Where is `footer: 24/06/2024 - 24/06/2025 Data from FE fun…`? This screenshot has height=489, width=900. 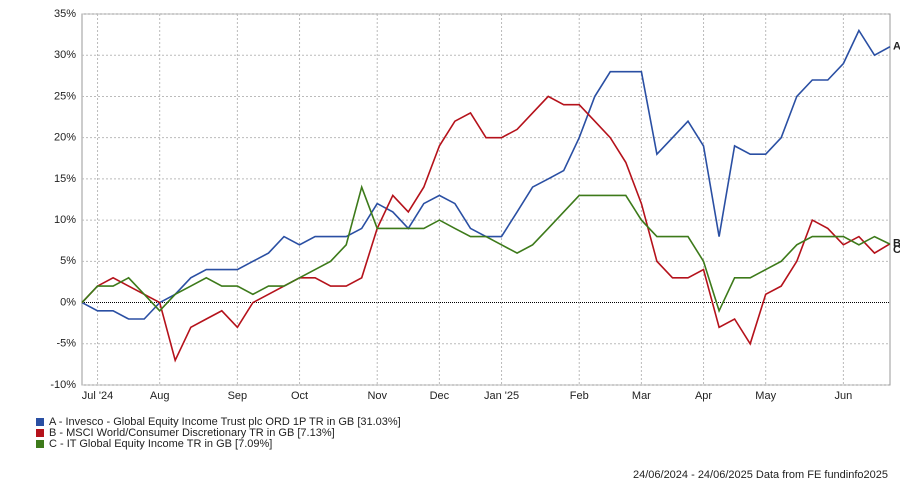
footer: 24/06/2024 - 24/06/2025 Data from FE fun… is located at coordinates (760, 475).